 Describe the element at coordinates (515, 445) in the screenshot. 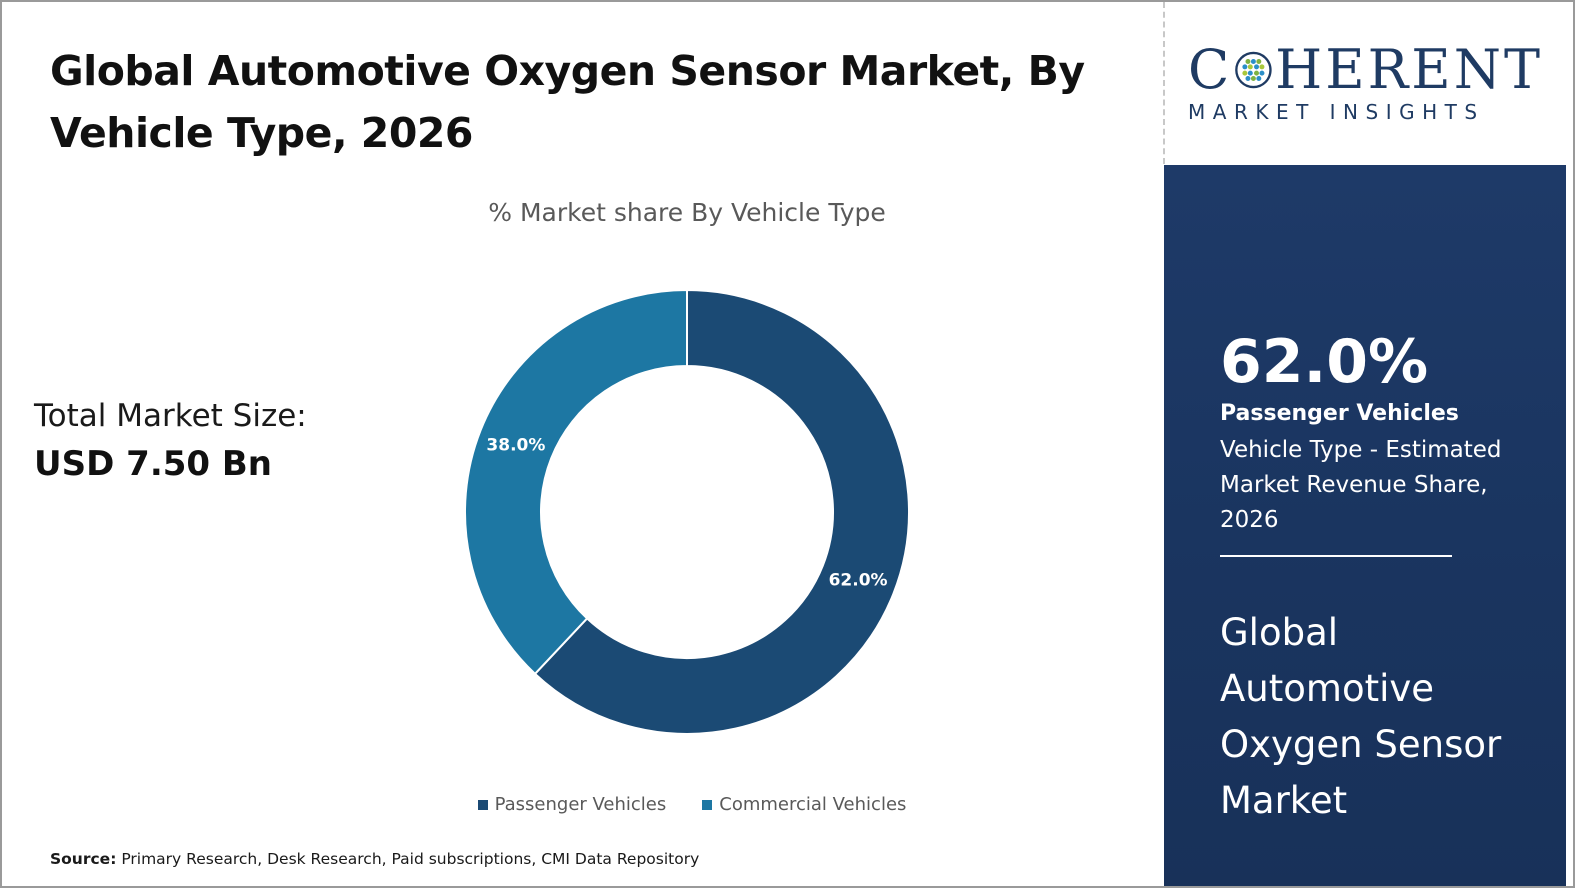

I see `donut-data-label-1: 38.0%` at that location.